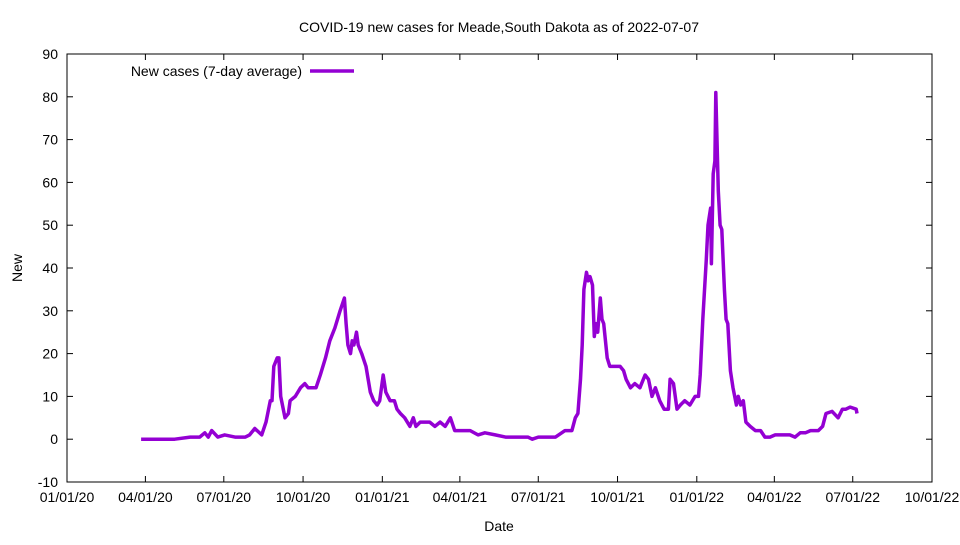 The width and height of the screenshot is (960, 545). Describe the element at coordinates (50, 97) in the screenshot. I see `y-tick-label: 80` at that location.